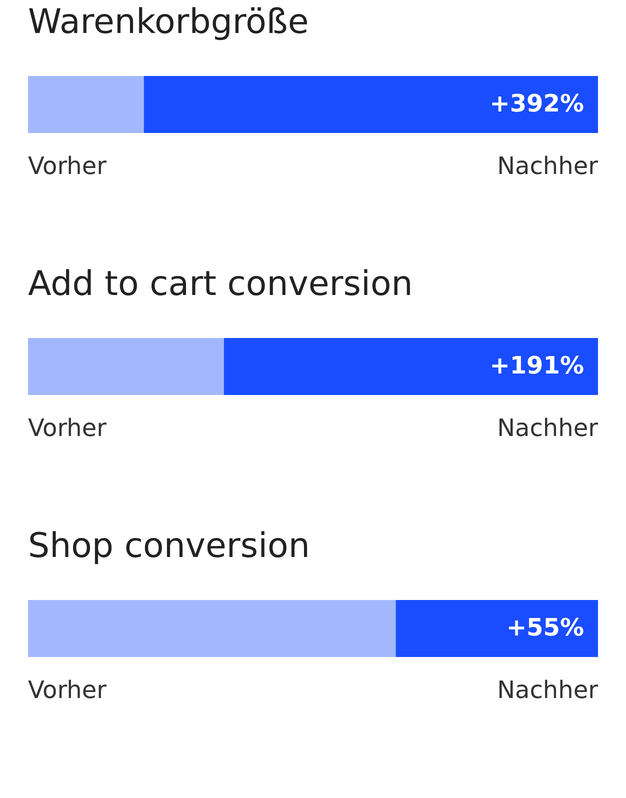 This screenshot has height=798, width=626. Describe the element at coordinates (220, 284) in the screenshot. I see `chart-title: Add to cart conversion` at that location.